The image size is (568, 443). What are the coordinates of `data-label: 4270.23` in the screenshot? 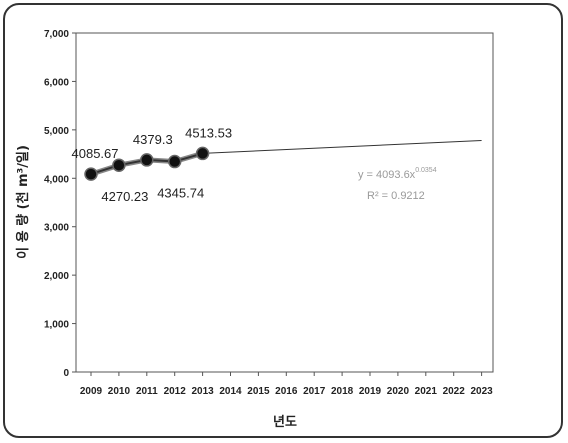 It's located at (124, 196).